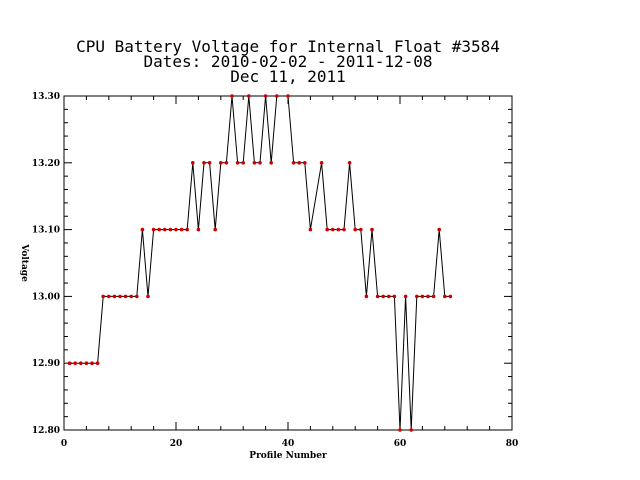  I want to click on y-tick-label: 13.10, so click(46, 231).